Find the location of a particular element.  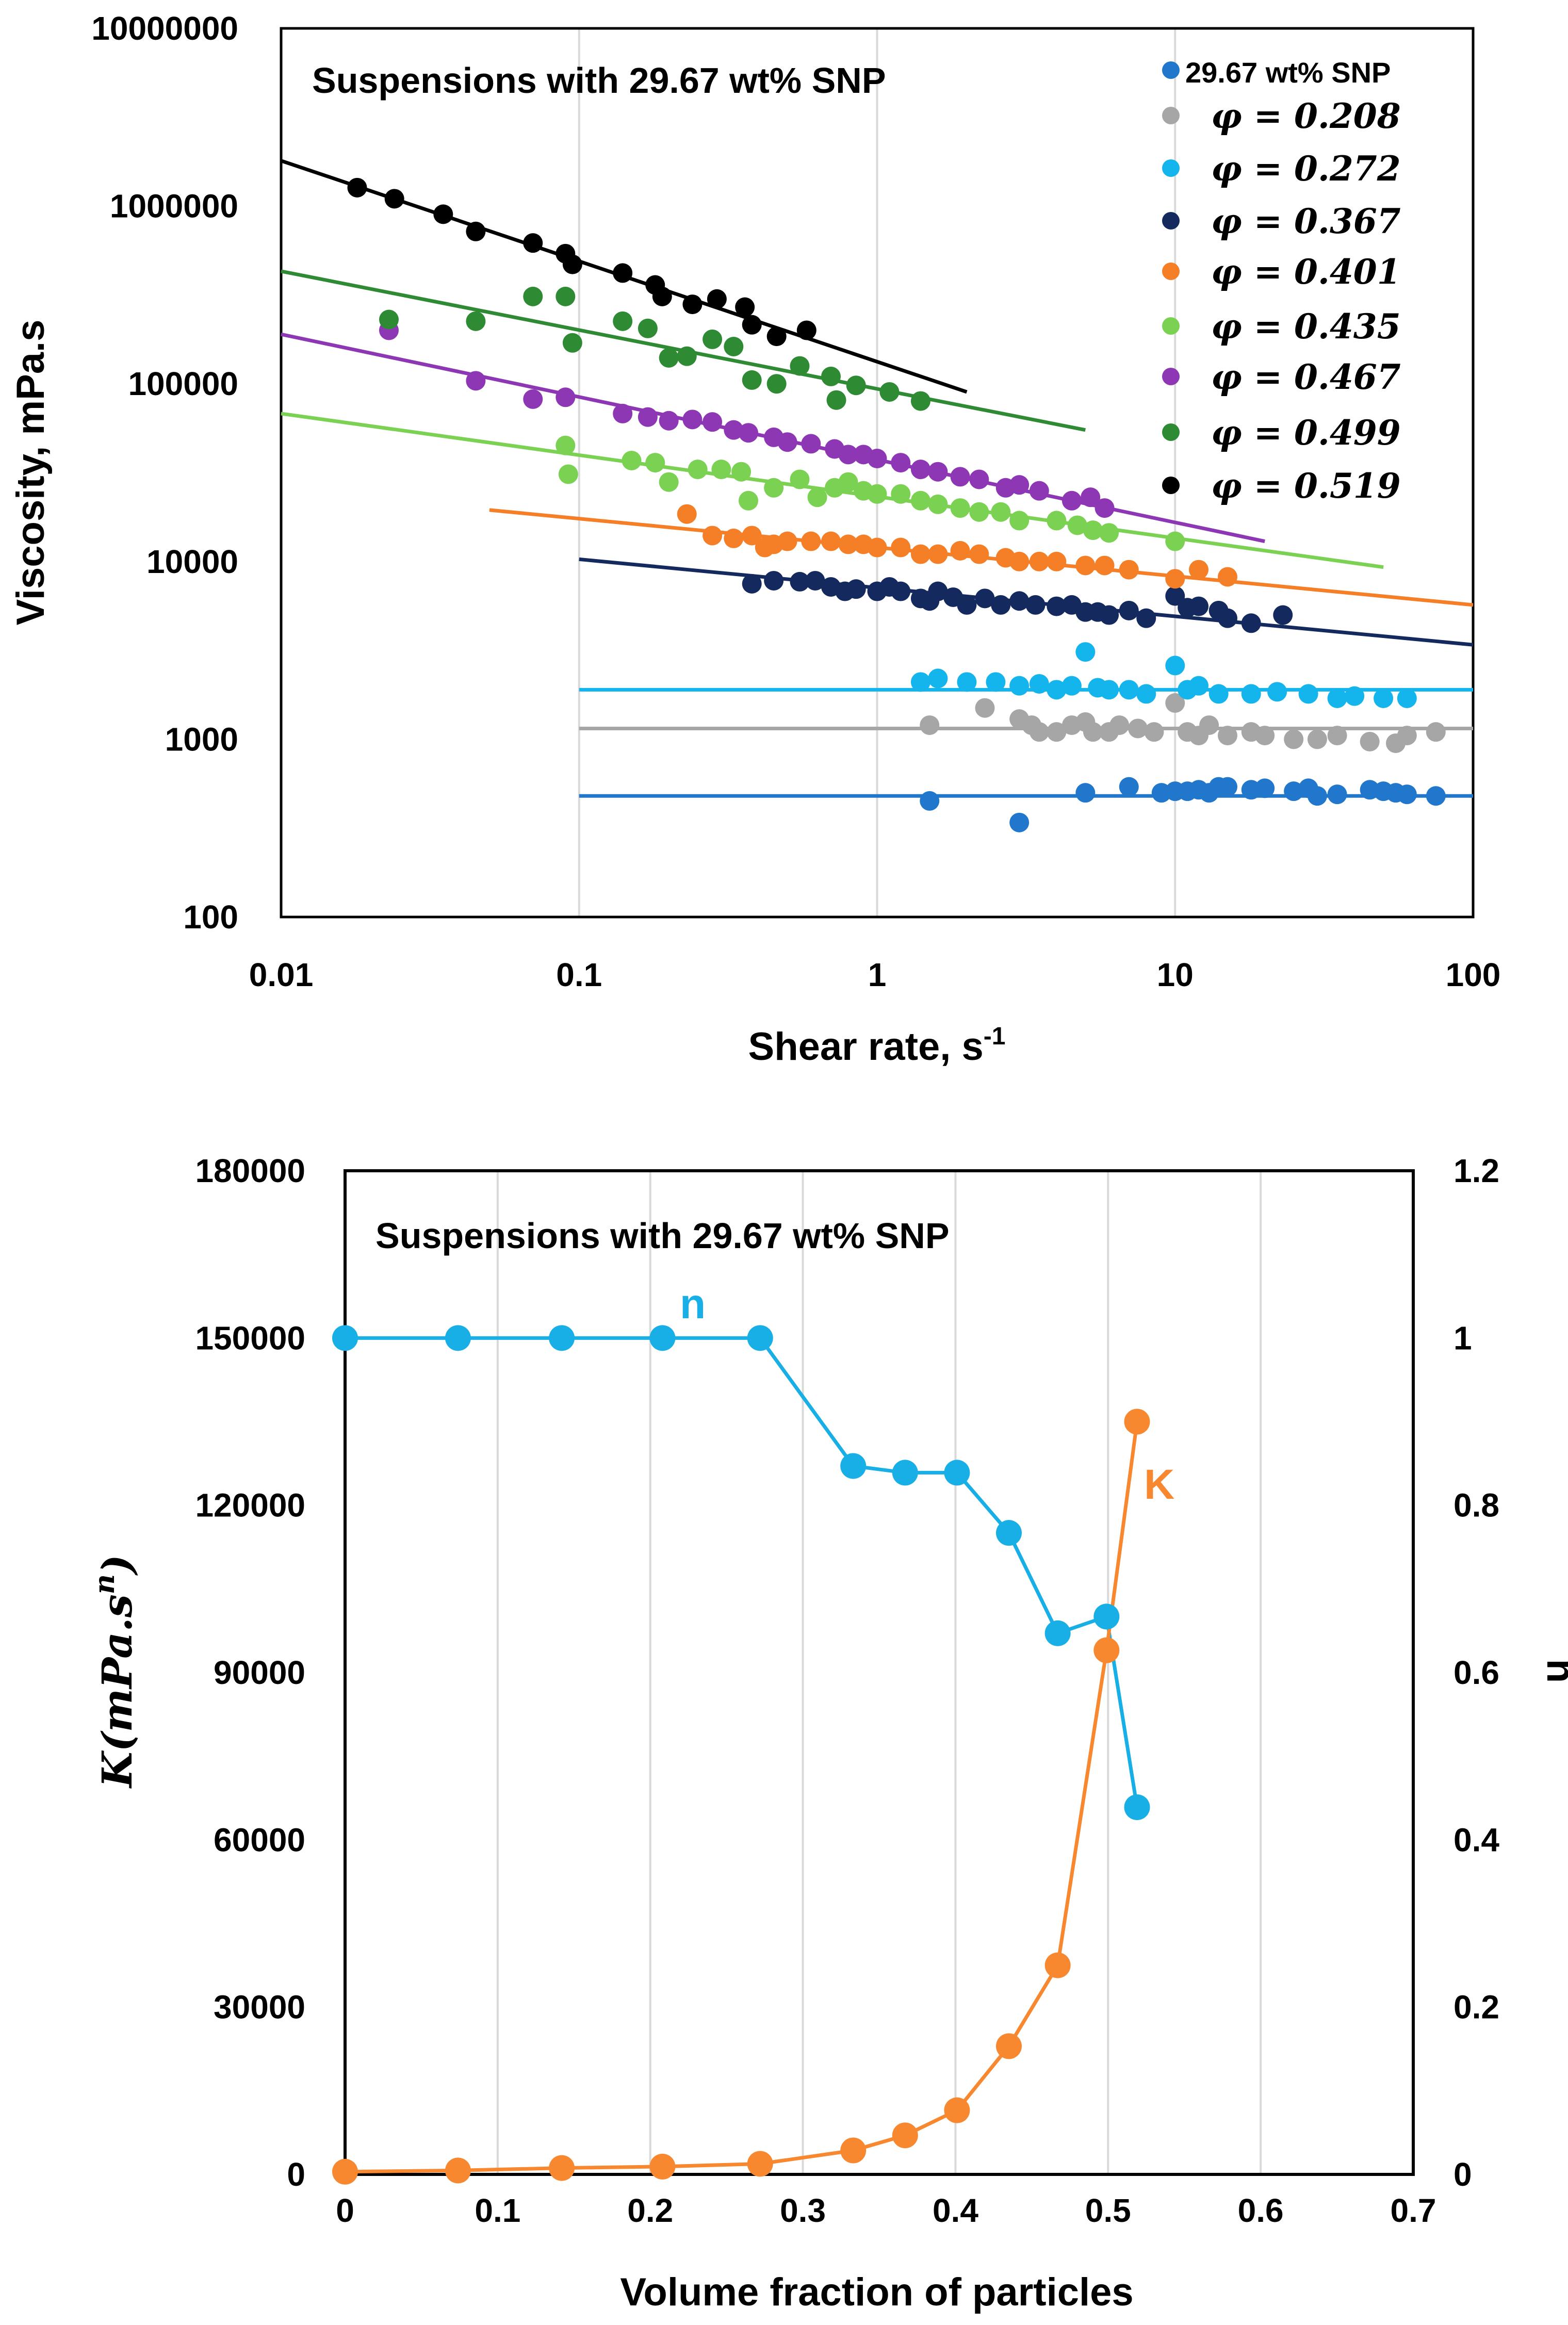

y2-tick-label: 0.4 is located at coordinates (1476, 1839).